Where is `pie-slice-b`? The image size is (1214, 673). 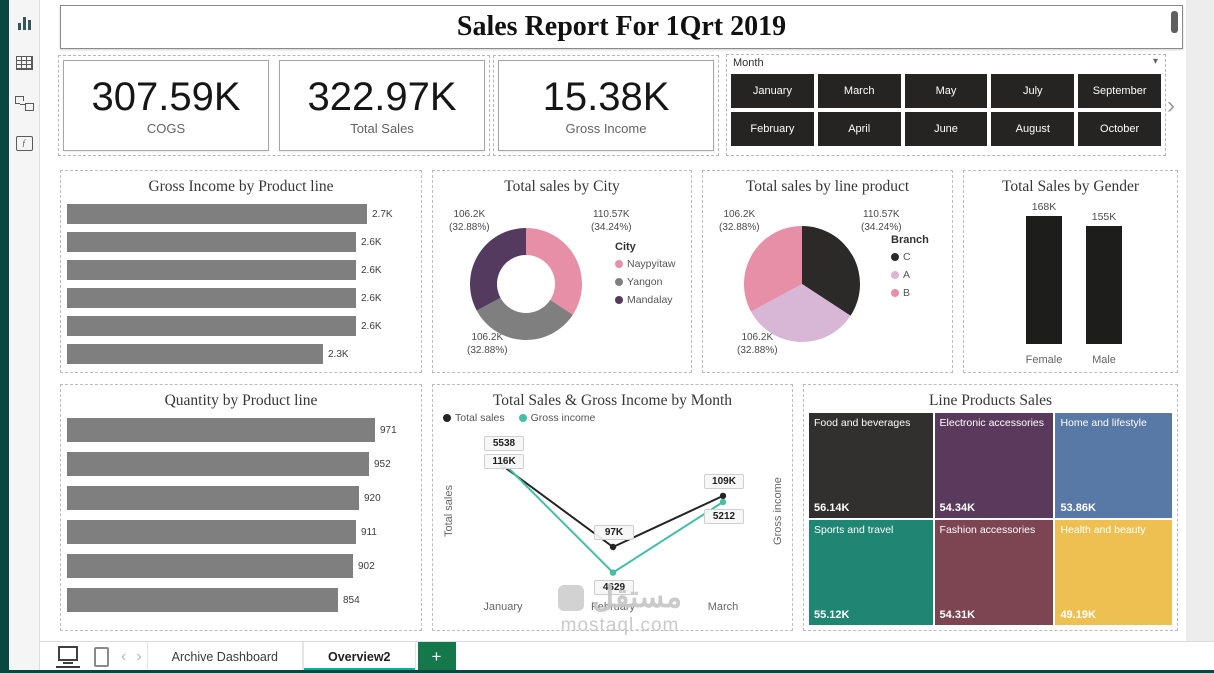
pie-slice-b is located at coordinates (772, 269).